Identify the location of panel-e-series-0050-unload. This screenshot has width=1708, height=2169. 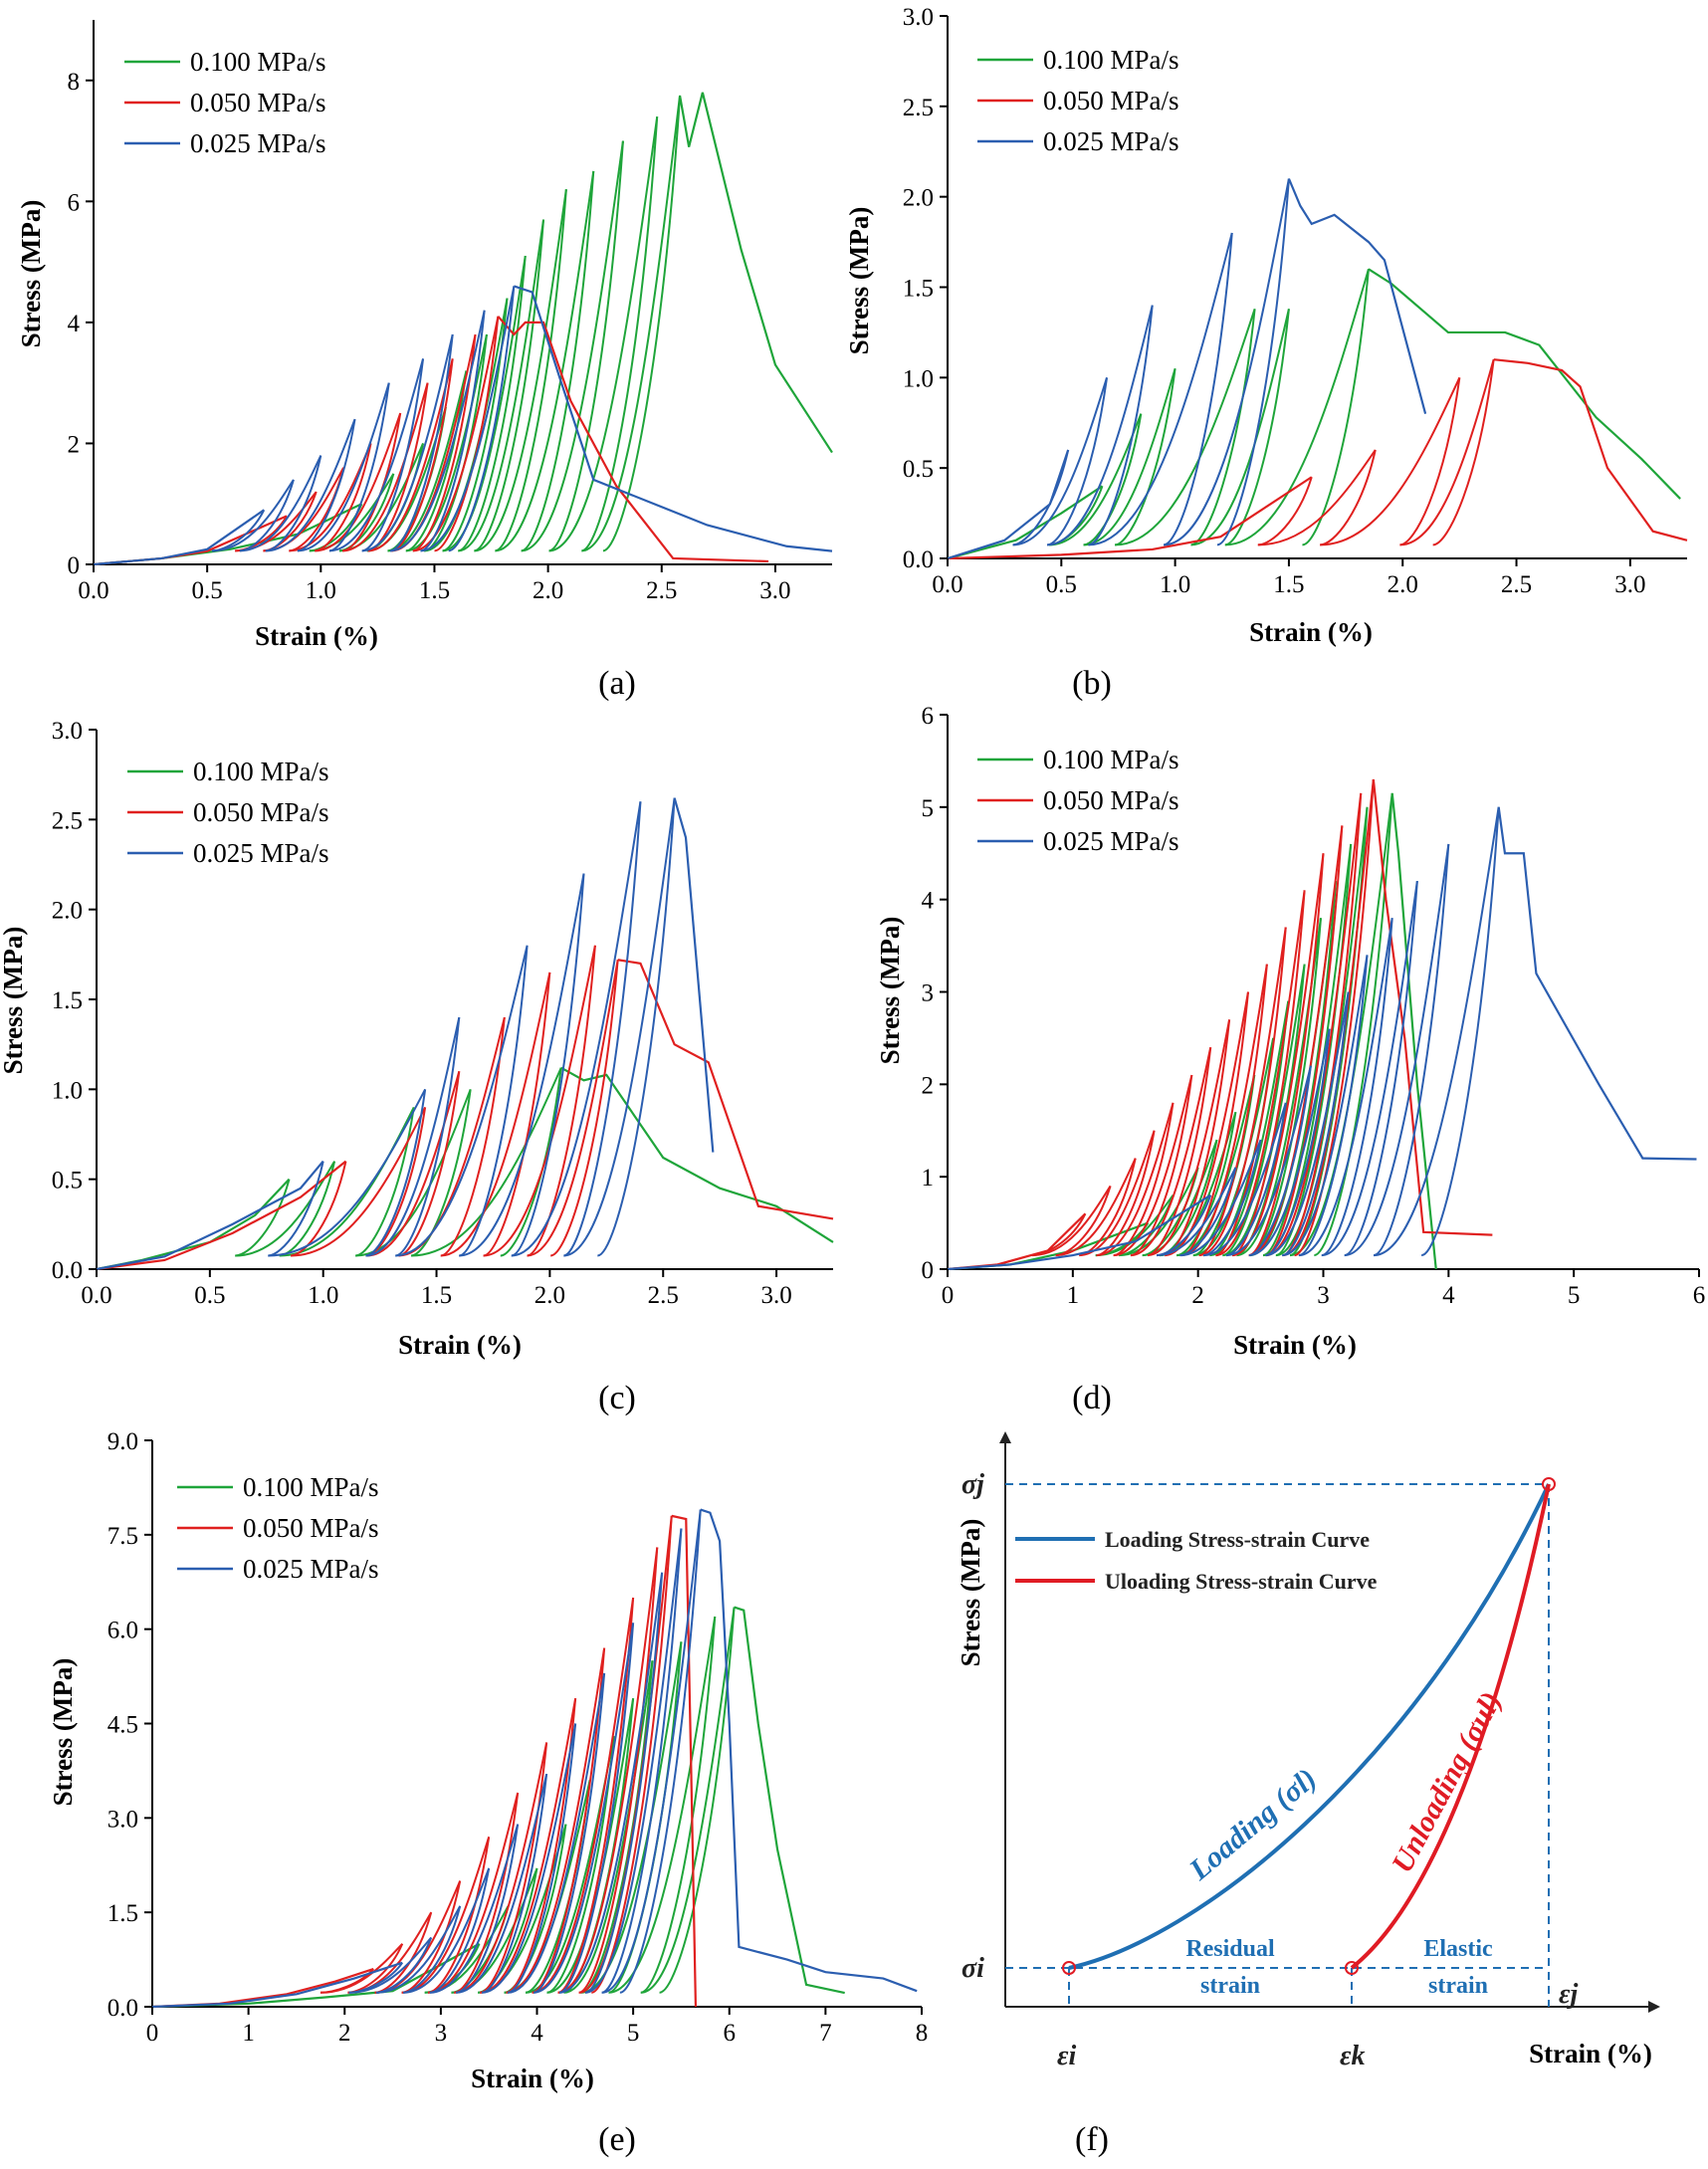
(632, 1755).